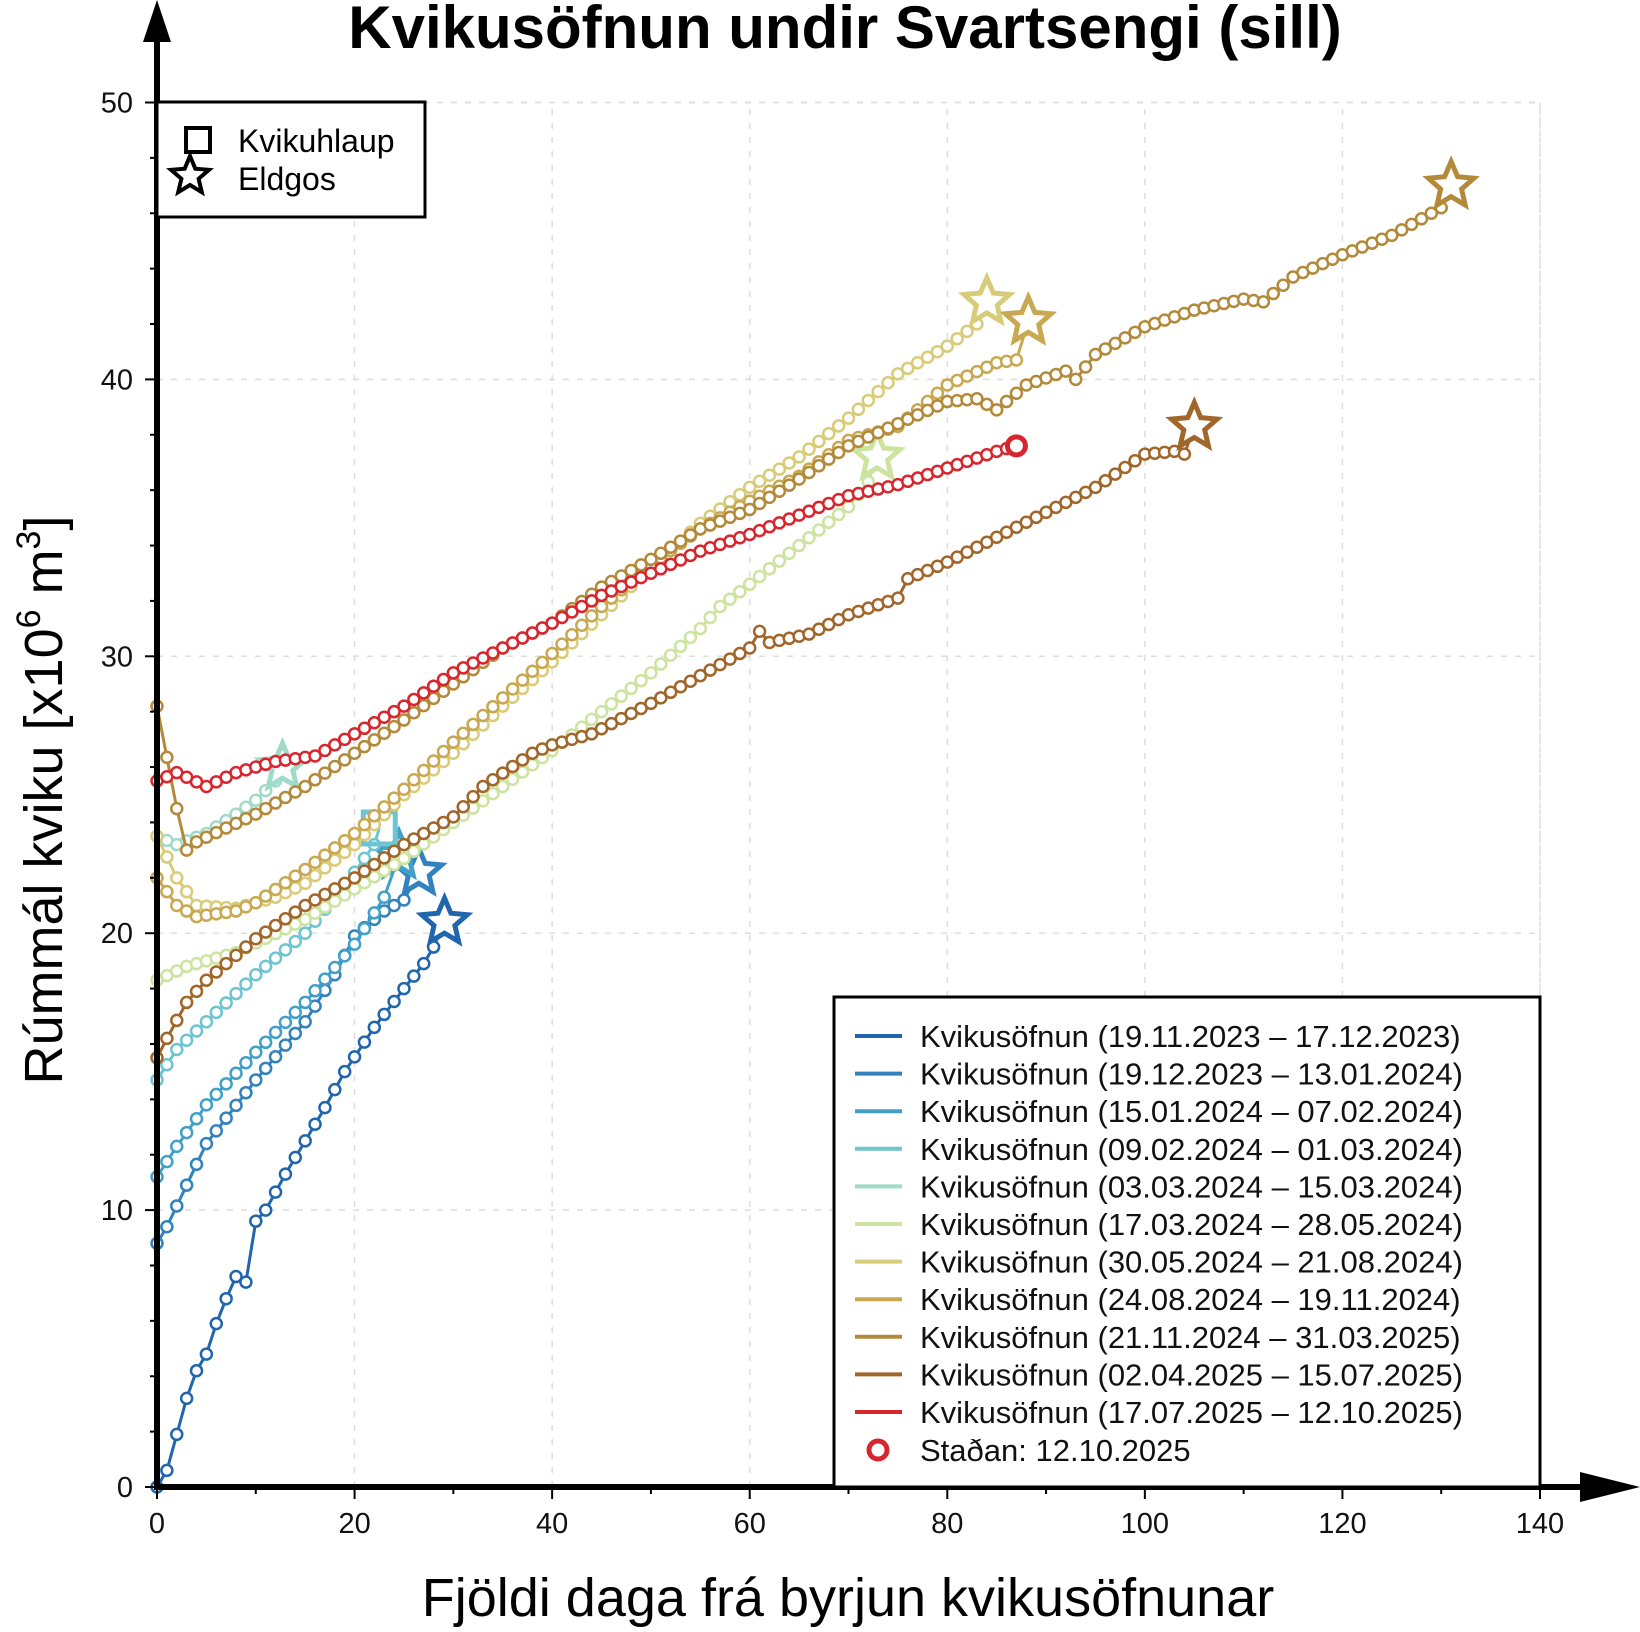 The width and height of the screenshot is (1640, 1632). Describe the element at coordinates (157, 21) in the screenshot. I see `y-axis-arrow-icon` at that location.